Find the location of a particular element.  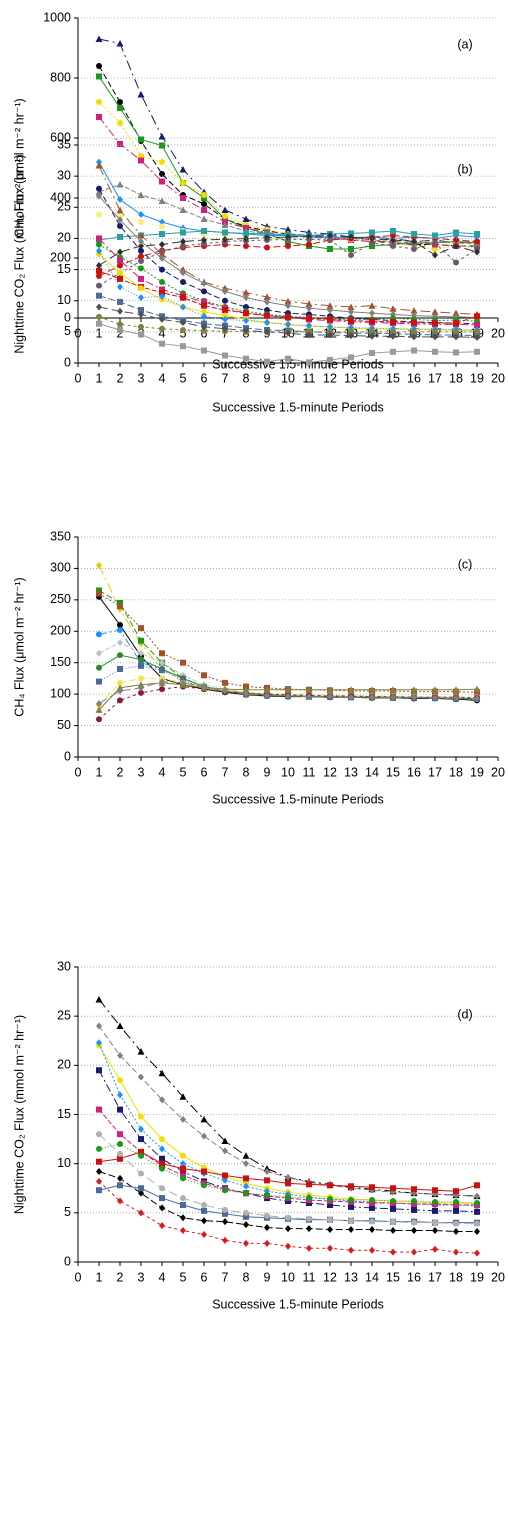

y-tick-label: 300 is located at coordinates (60, 568).